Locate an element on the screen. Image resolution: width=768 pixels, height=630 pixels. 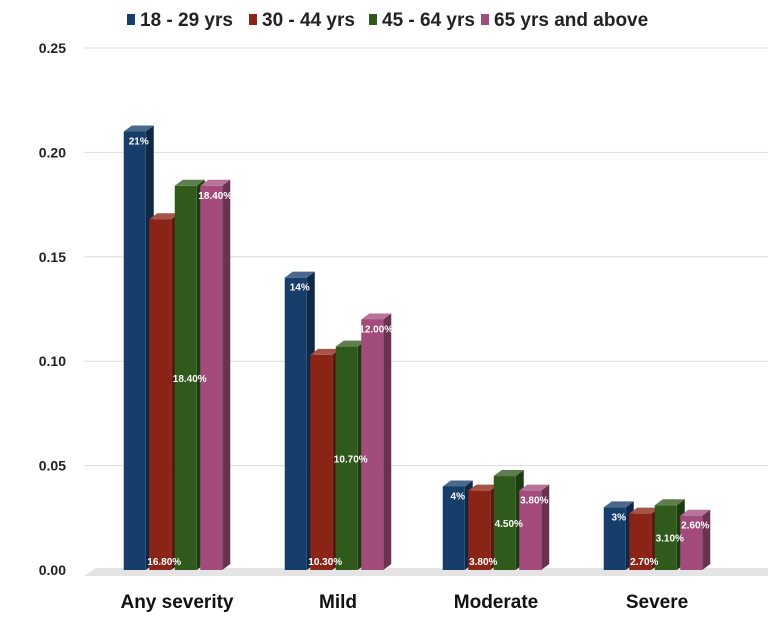
data-label: 2.70% is located at coordinates (644, 562).